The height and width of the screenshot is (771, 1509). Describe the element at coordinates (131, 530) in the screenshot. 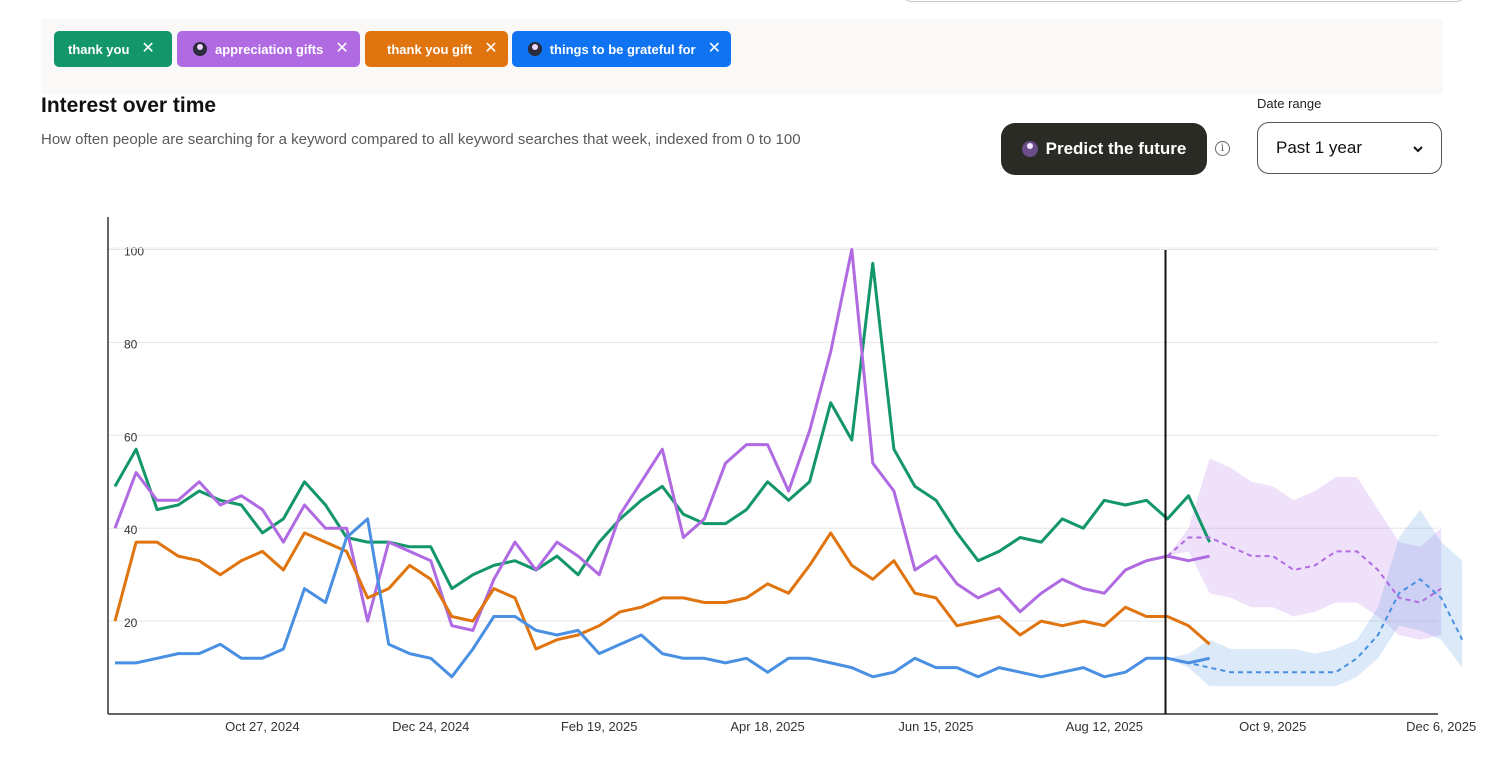

I see `y-tick-label: 40` at that location.